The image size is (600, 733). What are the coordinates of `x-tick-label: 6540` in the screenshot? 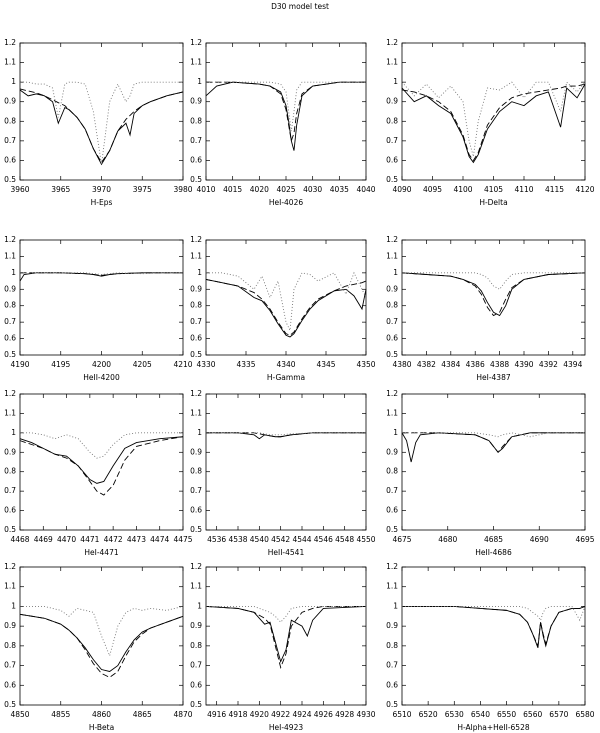 It's located at (480, 714).